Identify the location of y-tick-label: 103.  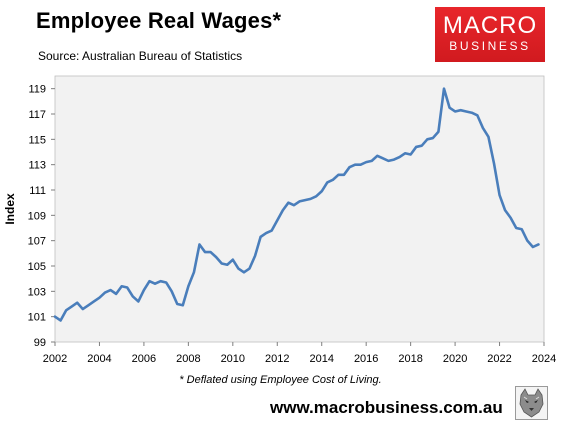
(37, 292).